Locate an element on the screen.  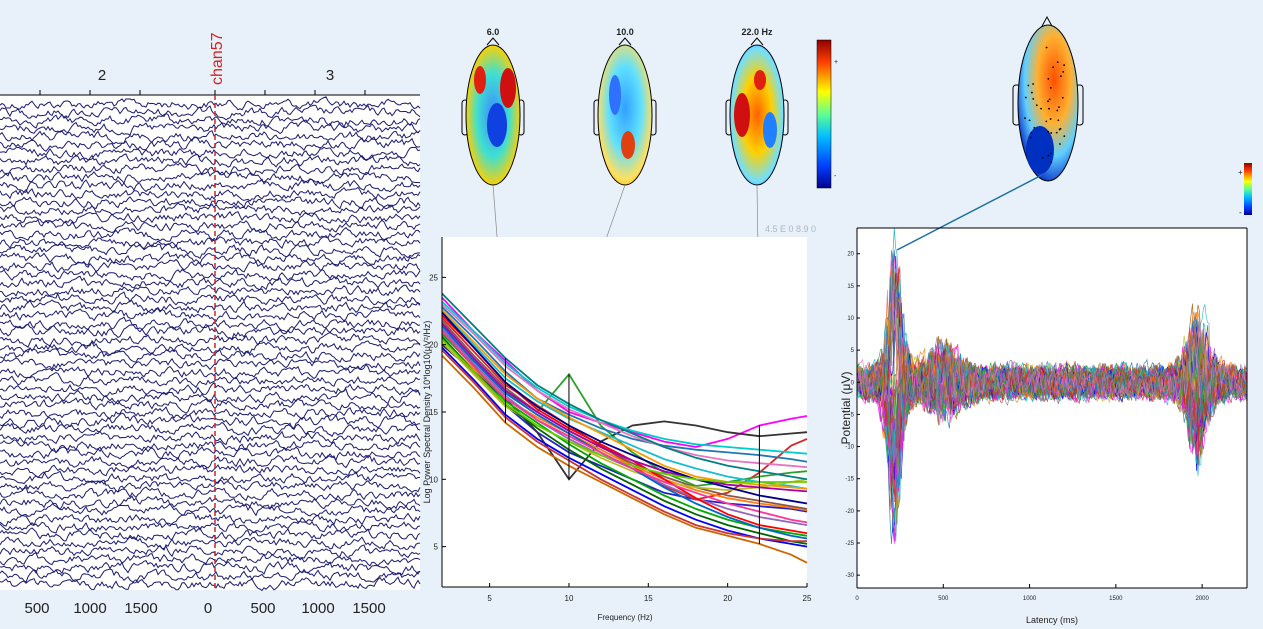
erp-y-tick-label: 5 is located at coordinates (853, 351).